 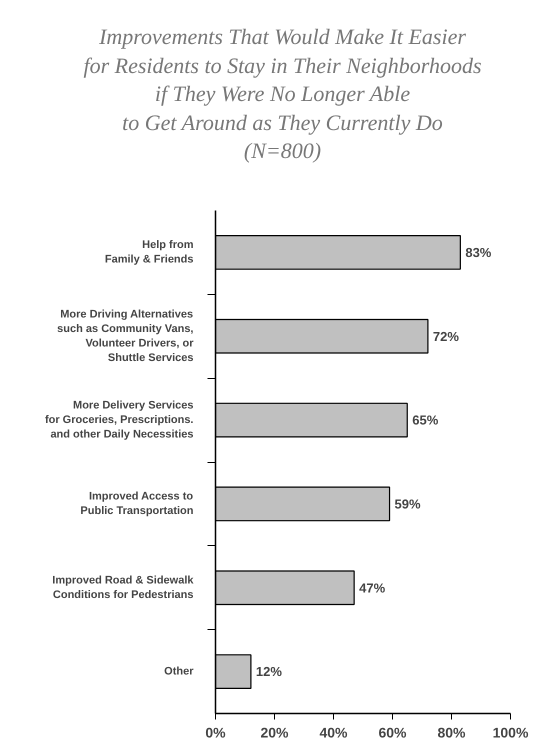 I want to click on y-tick-label: More Driving Alternatives such as Community Vans, Volunteer Drivers, or Shuttle Services, so click(x=125, y=336).